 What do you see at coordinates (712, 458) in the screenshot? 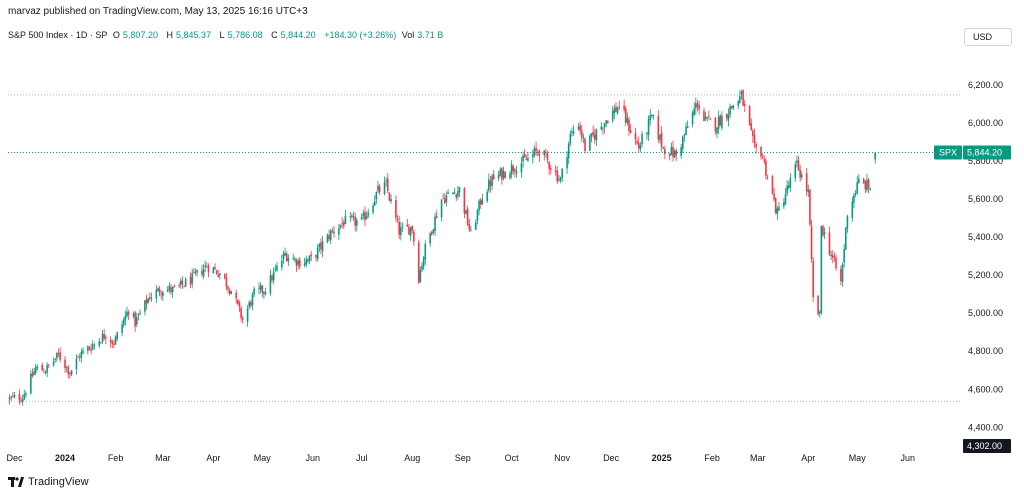
I see `time-tick-label-14: Feb` at bounding box center [712, 458].